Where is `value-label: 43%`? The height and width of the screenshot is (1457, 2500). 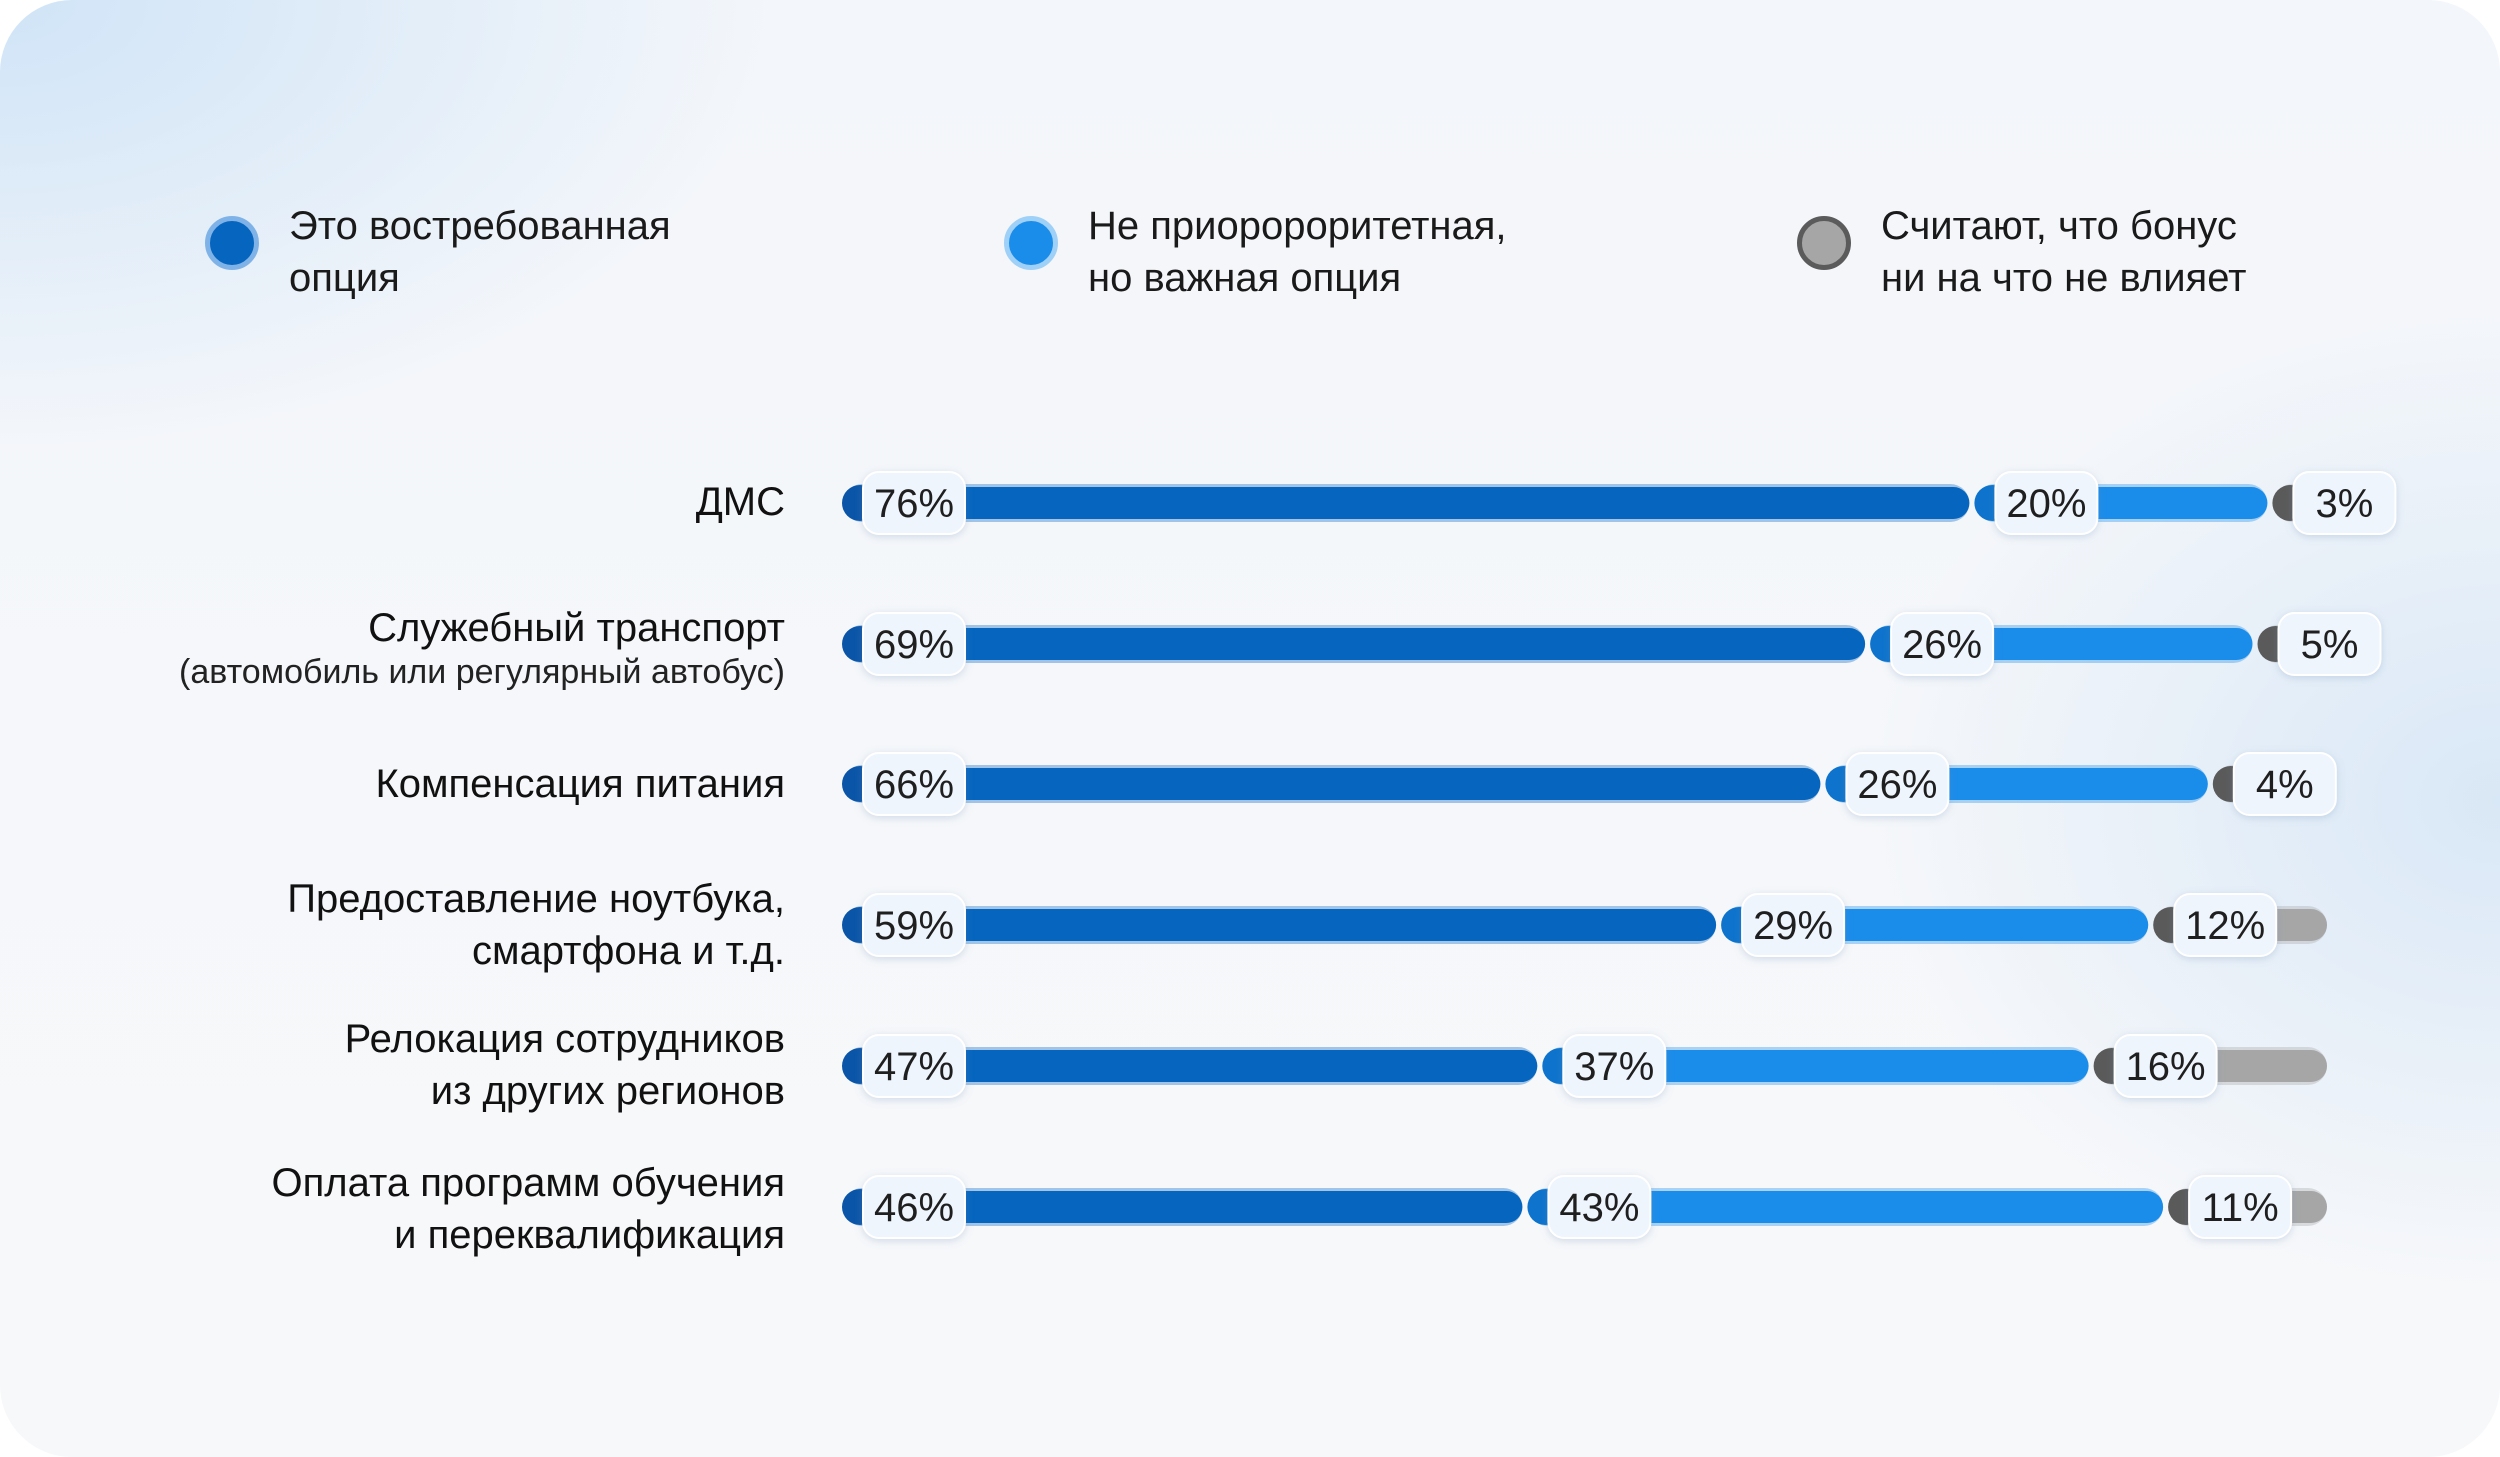 value-label: 43% is located at coordinates (1599, 1208).